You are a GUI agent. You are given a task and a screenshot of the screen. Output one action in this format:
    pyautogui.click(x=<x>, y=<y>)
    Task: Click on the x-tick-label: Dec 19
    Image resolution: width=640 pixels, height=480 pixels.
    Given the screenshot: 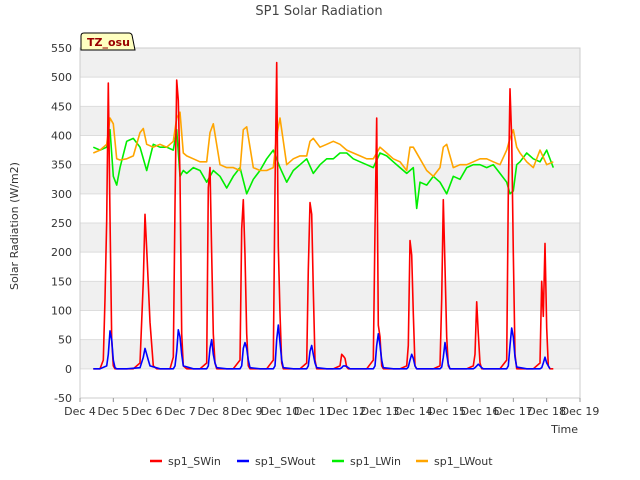 What is the action you would take?
    pyautogui.click(x=580, y=411)
    